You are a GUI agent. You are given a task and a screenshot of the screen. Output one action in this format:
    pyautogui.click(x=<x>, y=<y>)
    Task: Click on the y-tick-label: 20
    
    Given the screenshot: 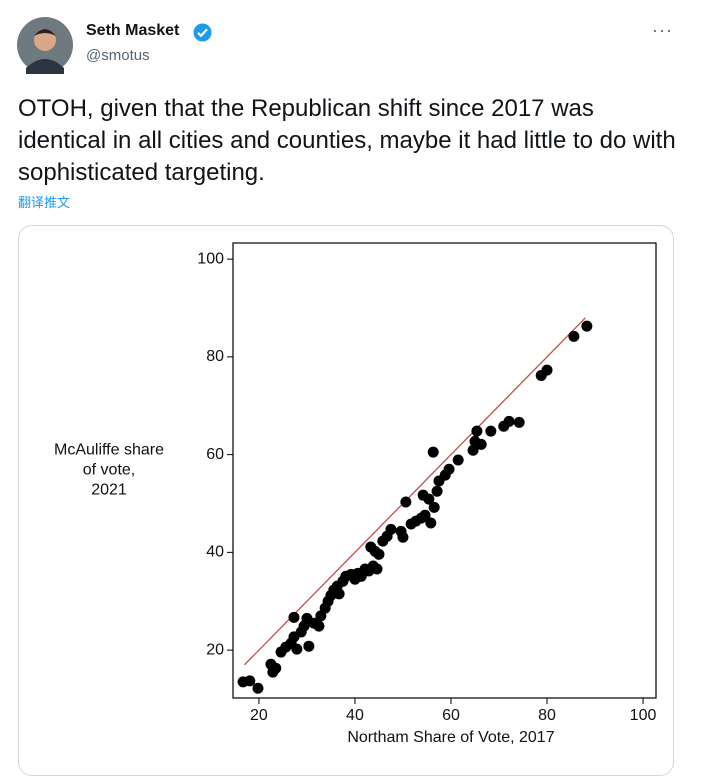 What is the action you would take?
    pyautogui.click(x=215, y=649)
    